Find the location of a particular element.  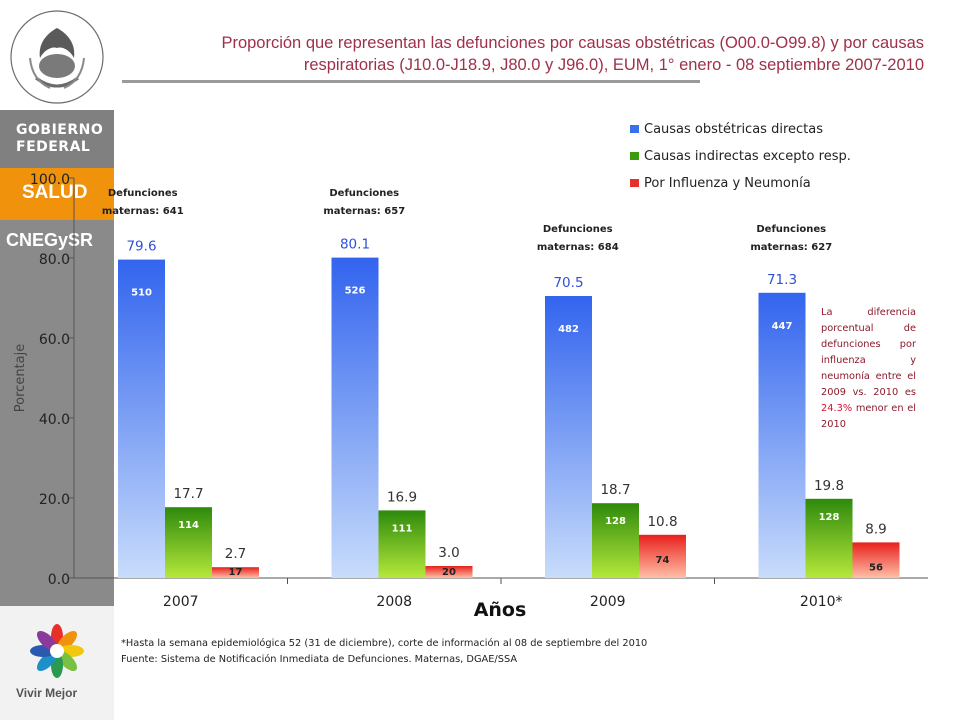

data-label: 18.7 is located at coordinates (615, 490).